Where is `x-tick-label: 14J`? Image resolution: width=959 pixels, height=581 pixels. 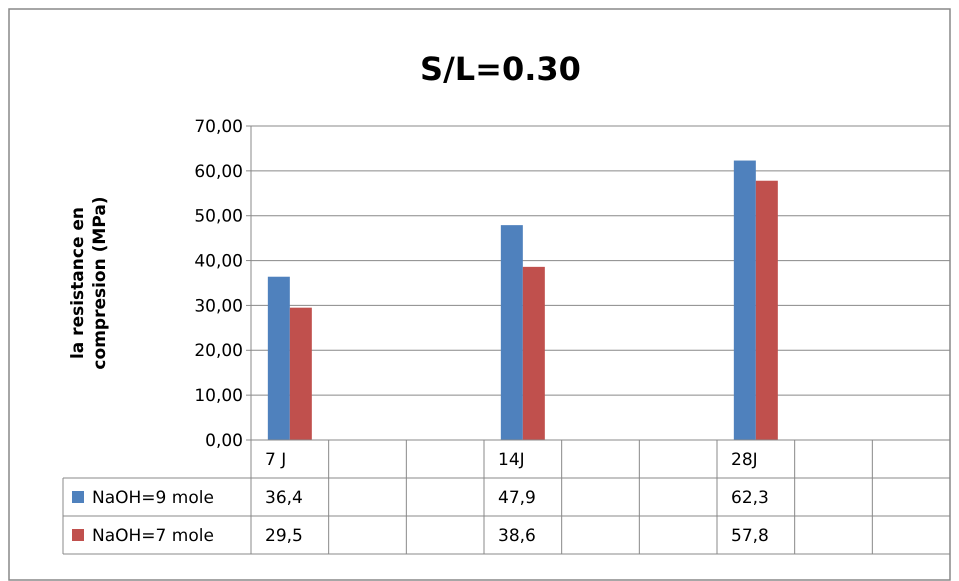
x-tick-label: 14J is located at coordinates (511, 460).